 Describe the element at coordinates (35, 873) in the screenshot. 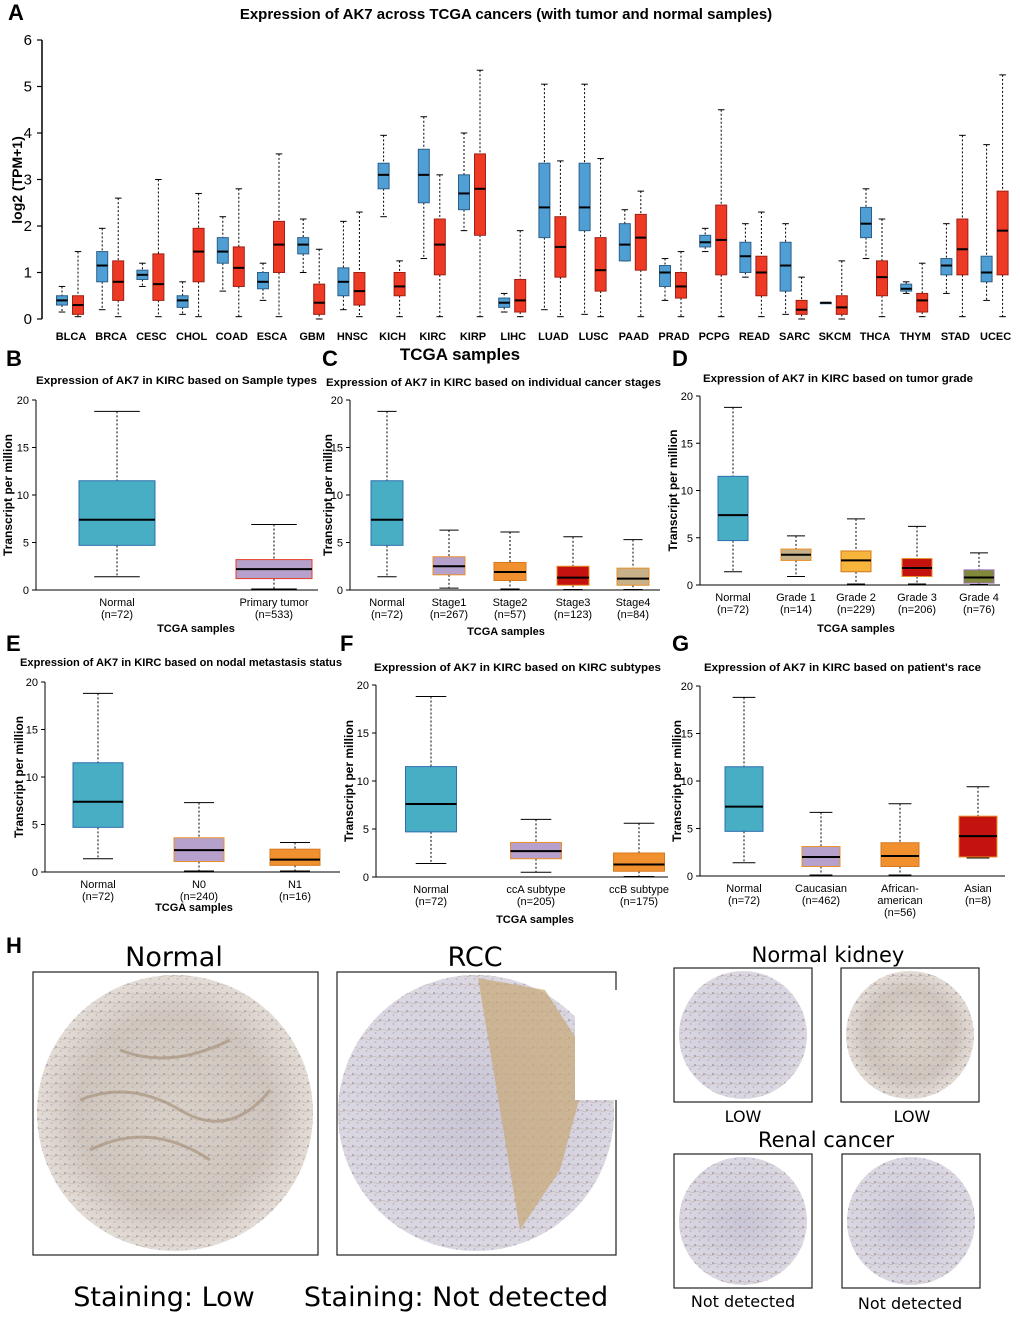

I see `panel-e-ytick-label: 0` at that location.